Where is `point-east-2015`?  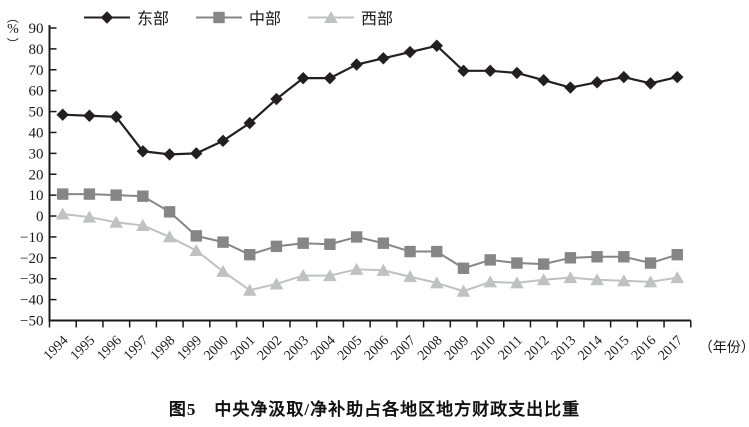 point-east-2015 is located at coordinates (624, 77).